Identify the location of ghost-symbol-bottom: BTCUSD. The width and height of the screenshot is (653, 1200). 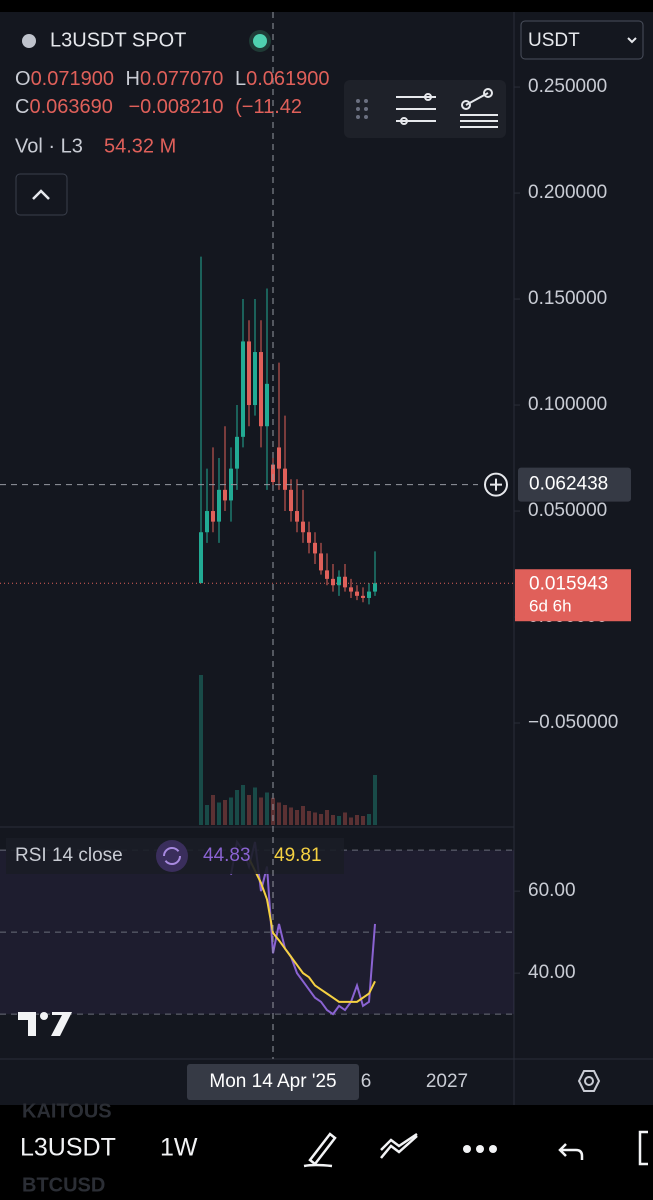
(63, 1185).